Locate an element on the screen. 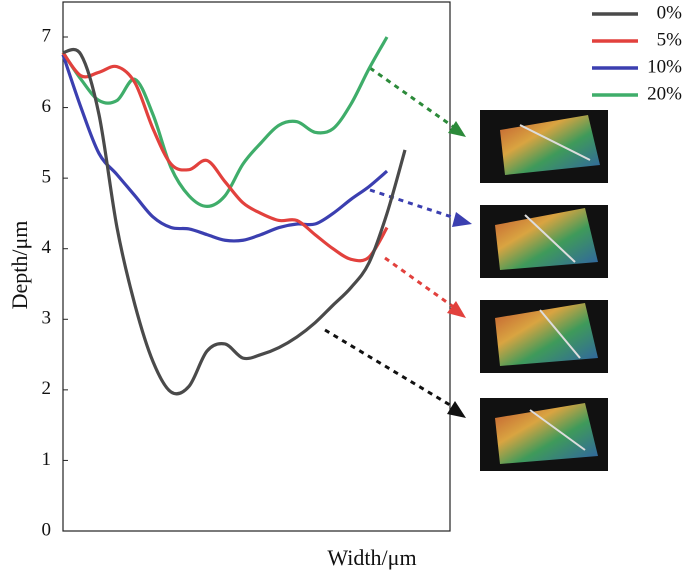 This screenshot has height=578, width=685. y-tick-label: 5 is located at coordinates (47, 177).